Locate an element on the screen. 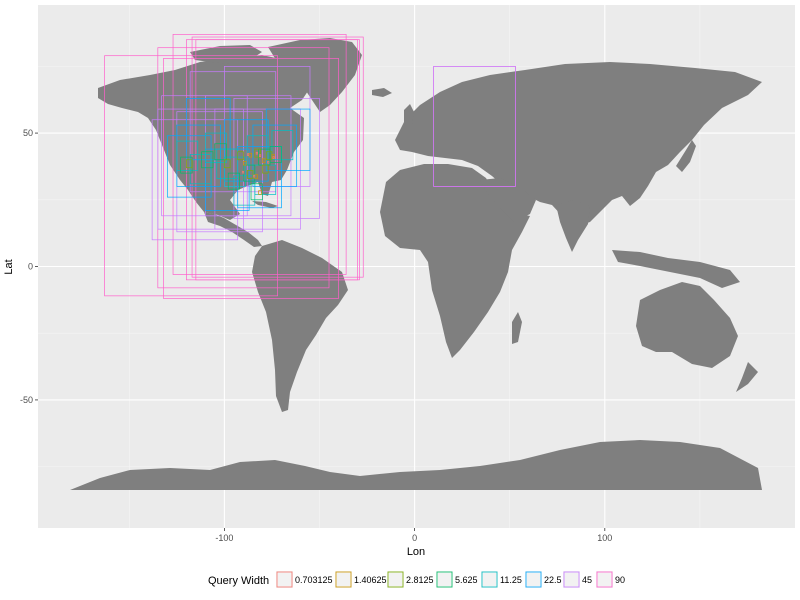 This screenshot has height=600, width=800. legend-item: 90 is located at coordinates (610, 579).